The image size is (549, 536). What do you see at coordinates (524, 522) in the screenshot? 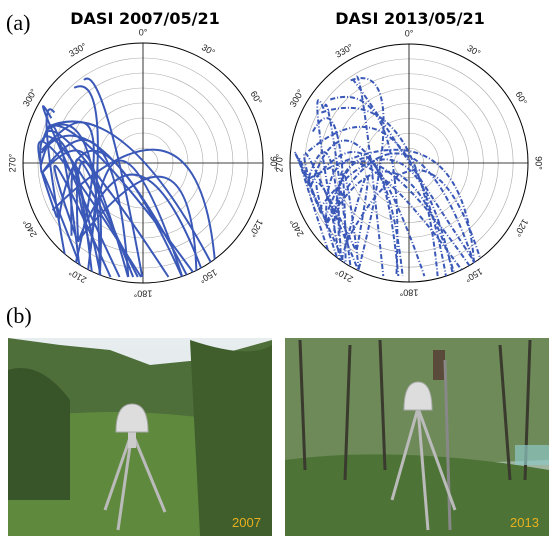
I see `photo-year: 2013` at bounding box center [524, 522].